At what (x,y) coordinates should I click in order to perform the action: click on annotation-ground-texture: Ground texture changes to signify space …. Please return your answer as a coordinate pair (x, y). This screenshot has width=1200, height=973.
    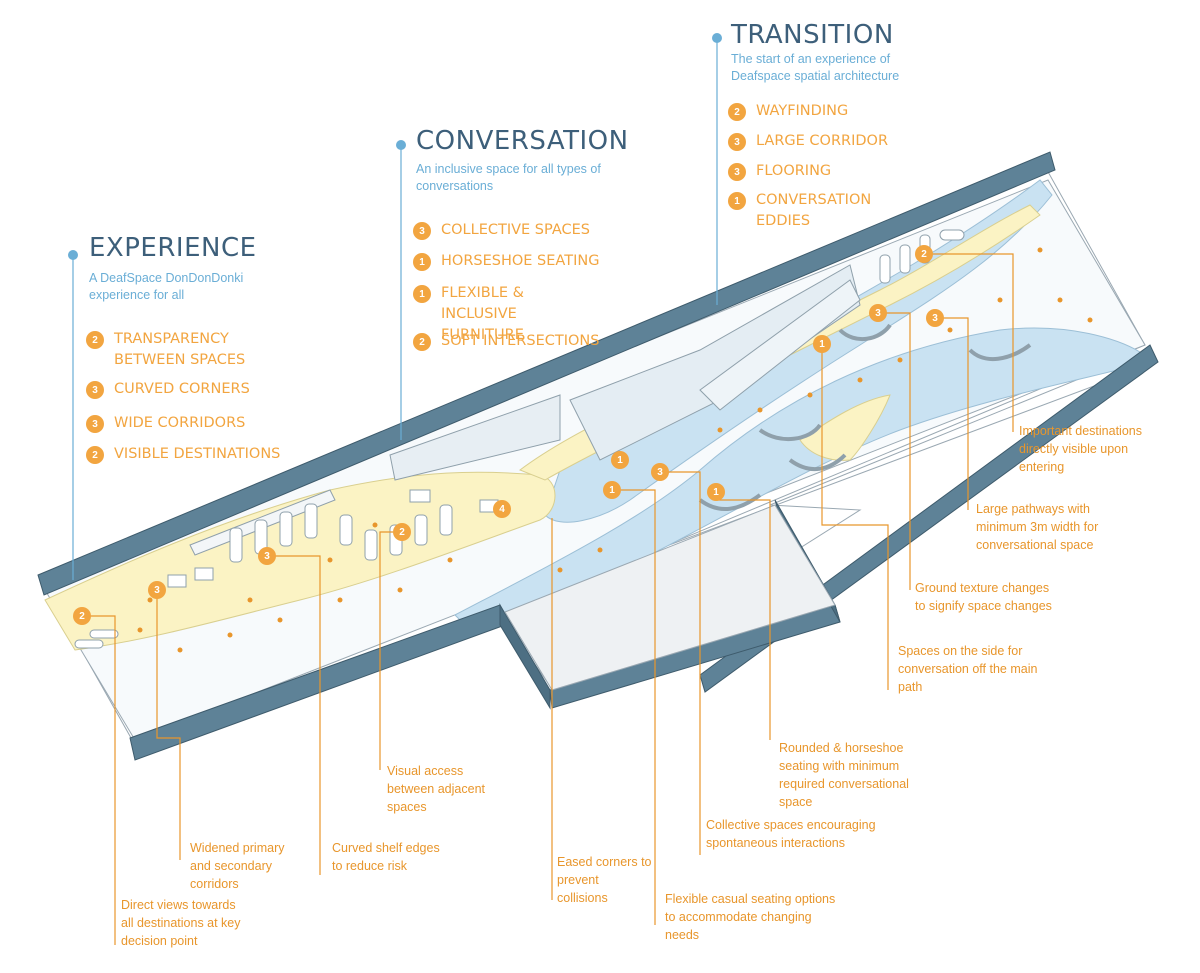
    Looking at the image, I should click on (983, 597).